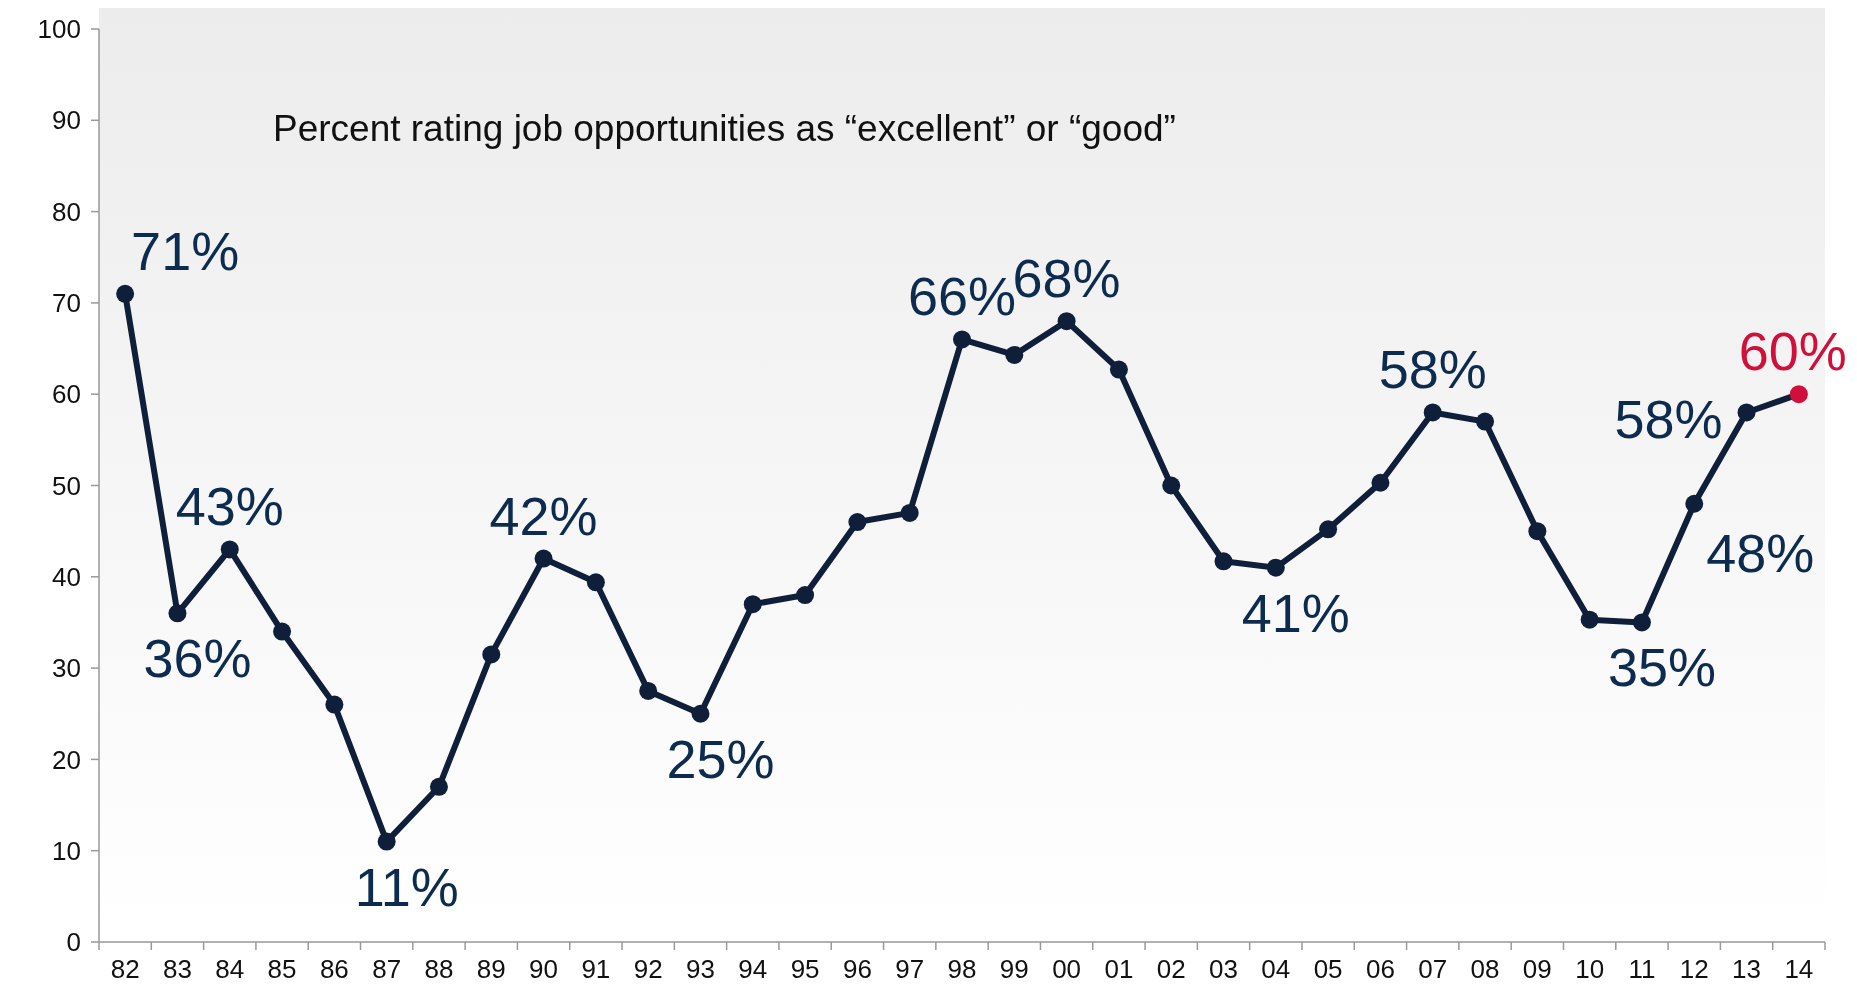 This screenshot has width=1857, height=1000. What do you see at coordinates (1067, 969) in the screenshot?
I see `x-tick-label: 00` at bounding box center [1067, 969].